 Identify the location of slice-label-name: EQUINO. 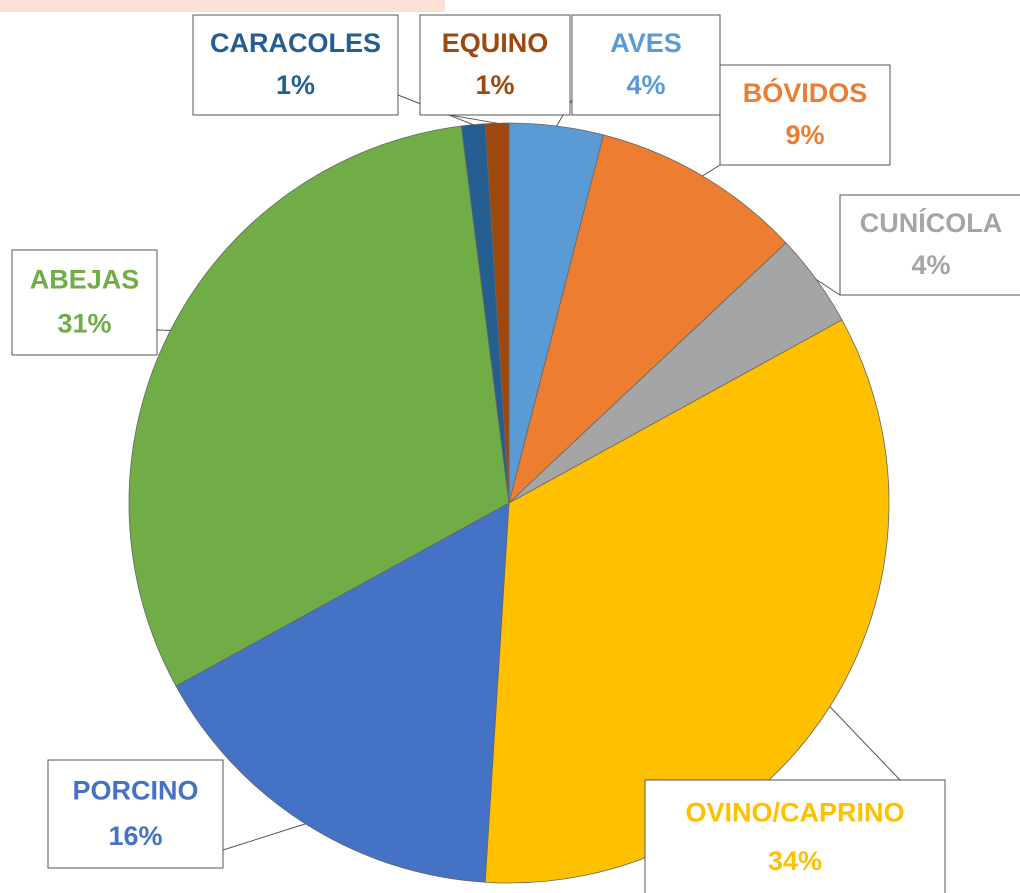
(495, 43).